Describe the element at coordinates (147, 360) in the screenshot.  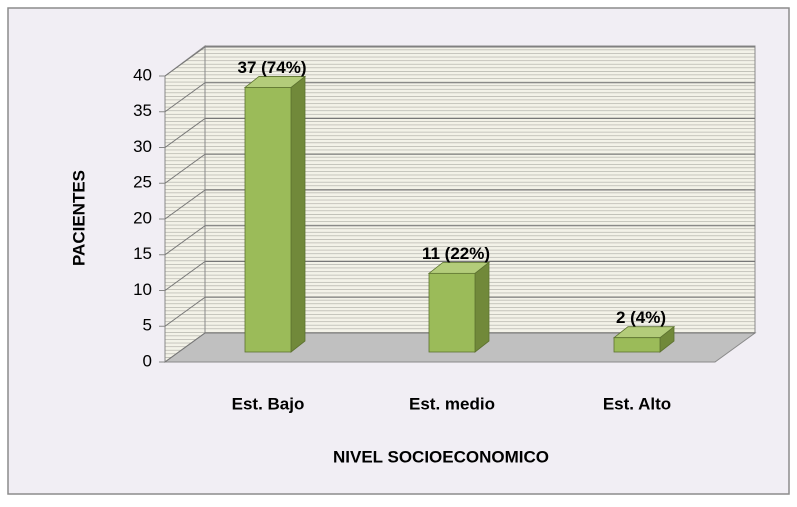
I see `y-tick-label: 0` at that location.